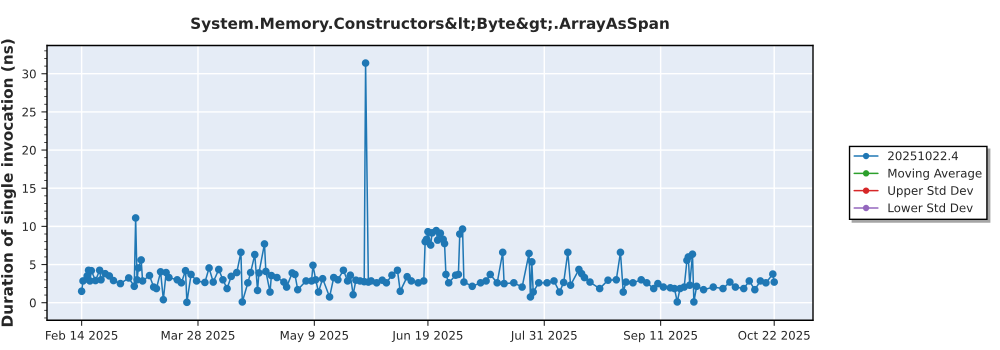 The image size is (1000, 350). Describe the element at coordinates (82, 335) in the screenshot. I see `x-tick-label: Feb 14 2025` at that location.